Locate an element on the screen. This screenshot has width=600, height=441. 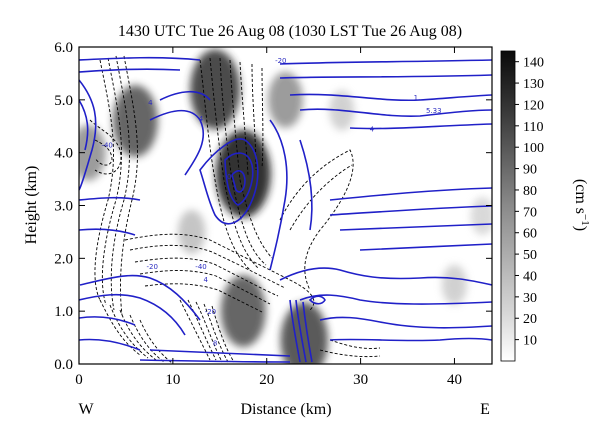
contour-label-6: 8 is located at coordinates (215, 344).